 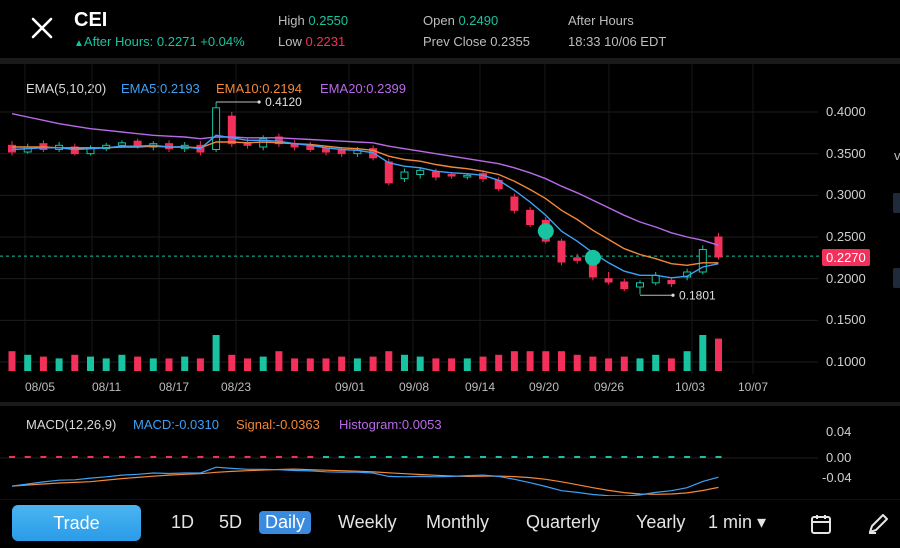 I want to click on macd-tick: 0.00, so click(x=839, y=457).